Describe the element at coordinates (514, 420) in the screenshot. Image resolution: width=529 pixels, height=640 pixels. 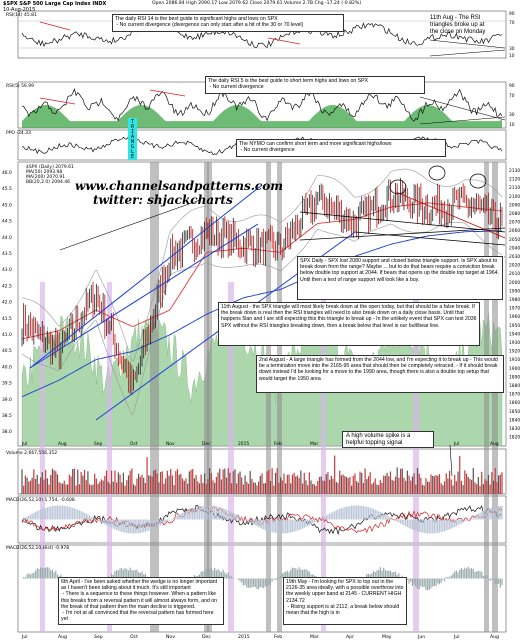
I see `price-tick-label: 1840` at that location.